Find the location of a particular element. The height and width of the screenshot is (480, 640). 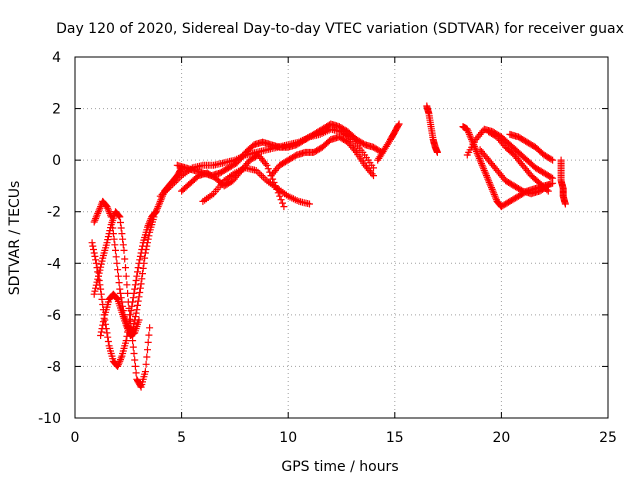

series-arc-m is located at coordinates (508, 167).